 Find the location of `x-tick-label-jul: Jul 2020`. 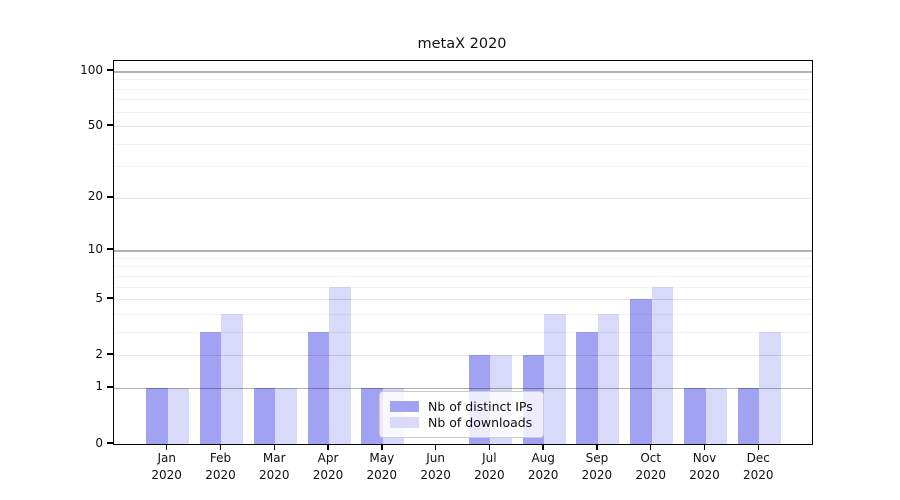

x-tick-label-jul: Jul 2020 is located at coordinates (489, 466).